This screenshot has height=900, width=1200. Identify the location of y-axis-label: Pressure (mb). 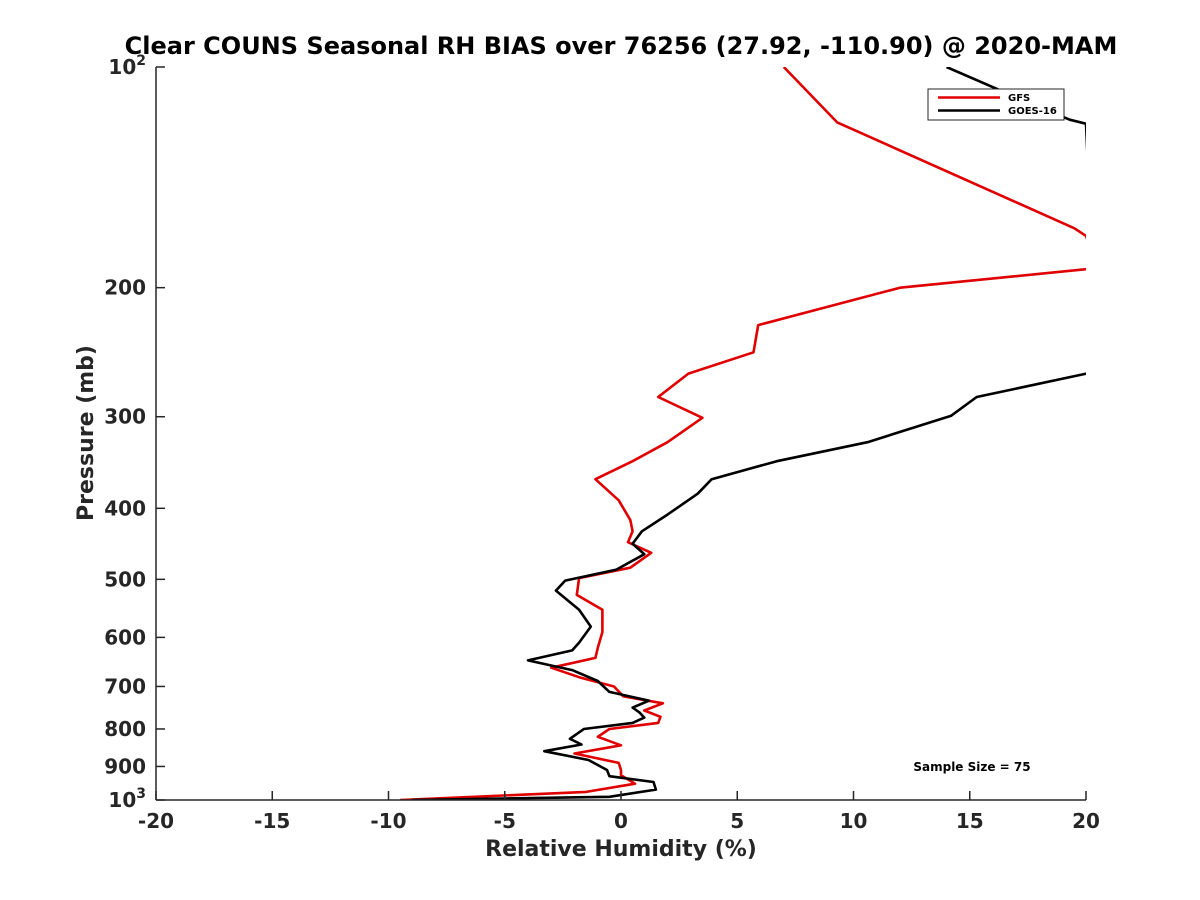
(86, 433).